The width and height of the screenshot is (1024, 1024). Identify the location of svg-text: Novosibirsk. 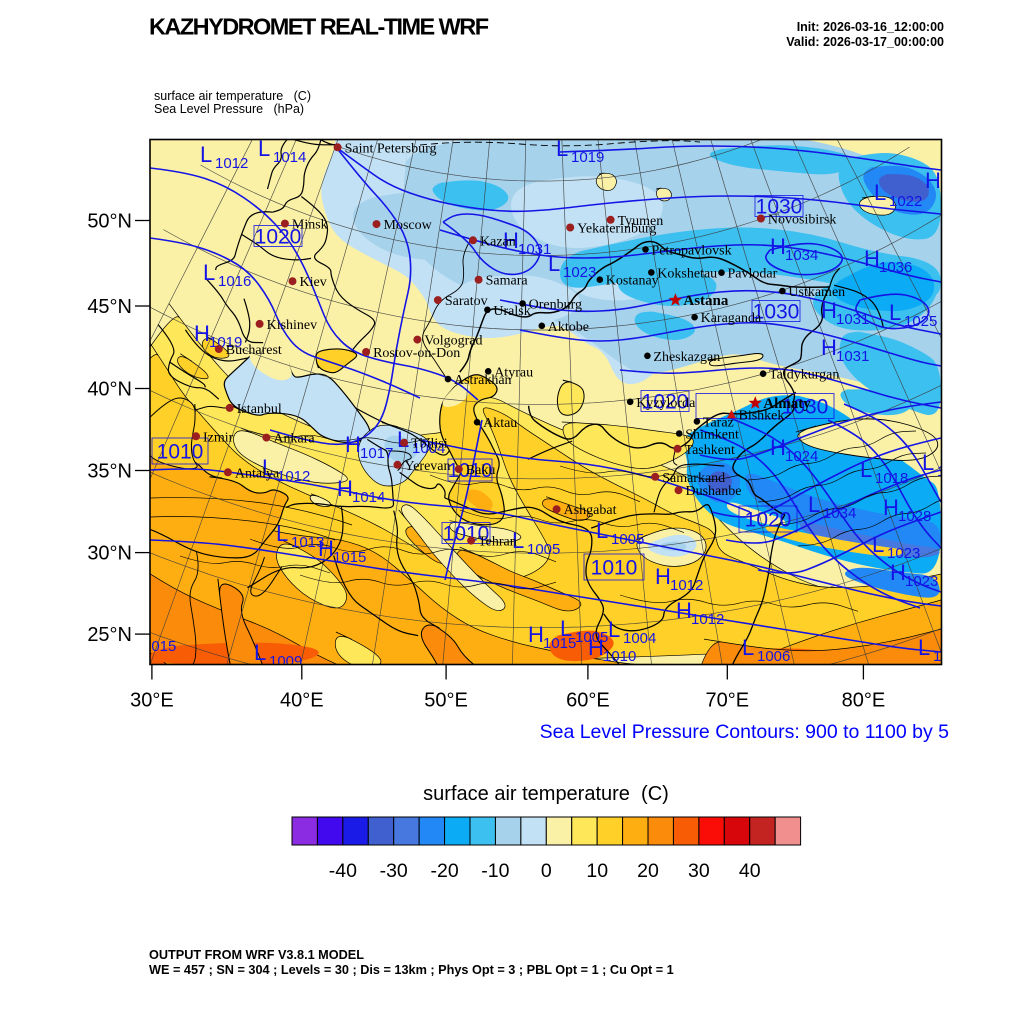
(802, 220).